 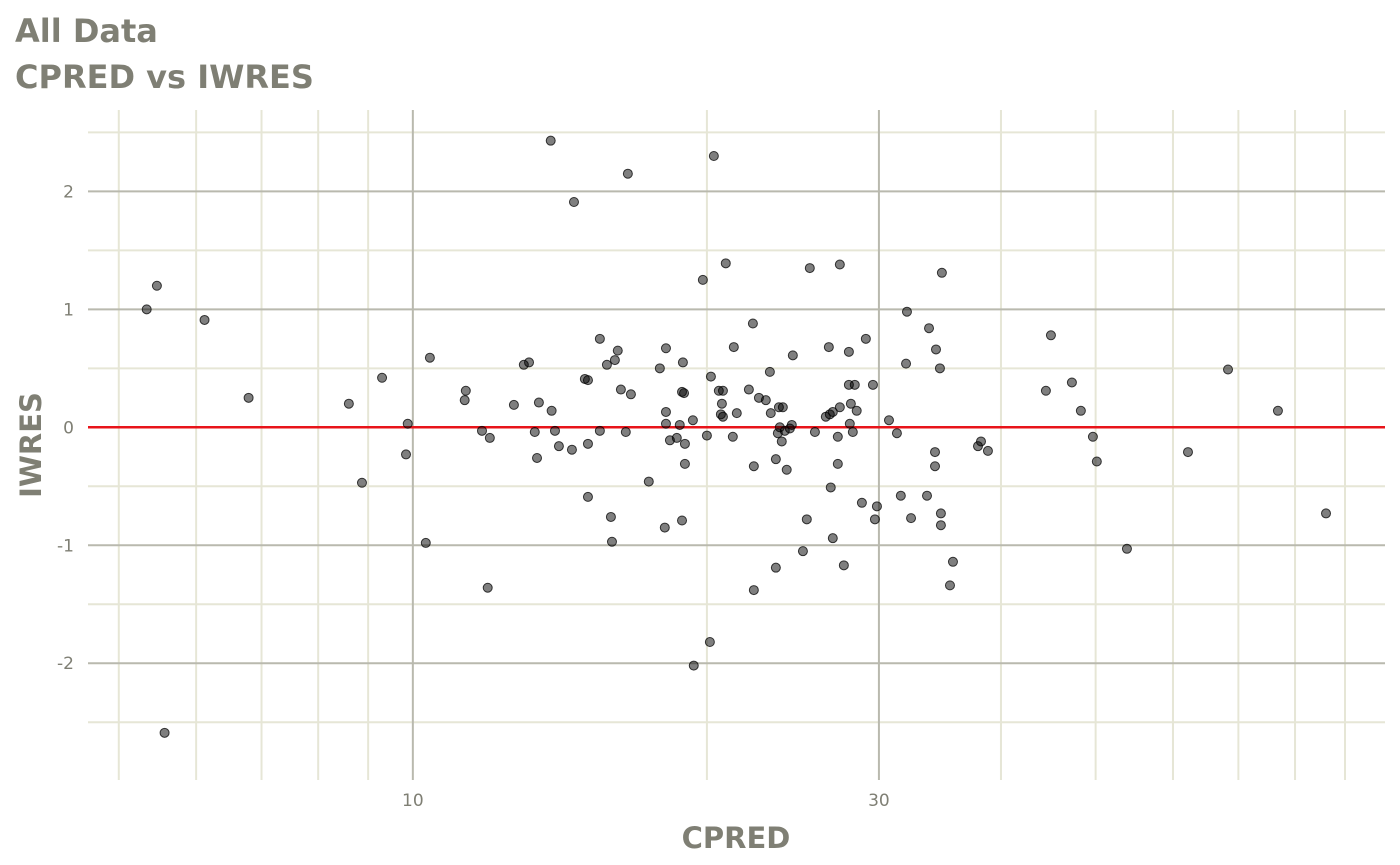 I want to click on y-tick-label: -2, so click(x=65, y=664).